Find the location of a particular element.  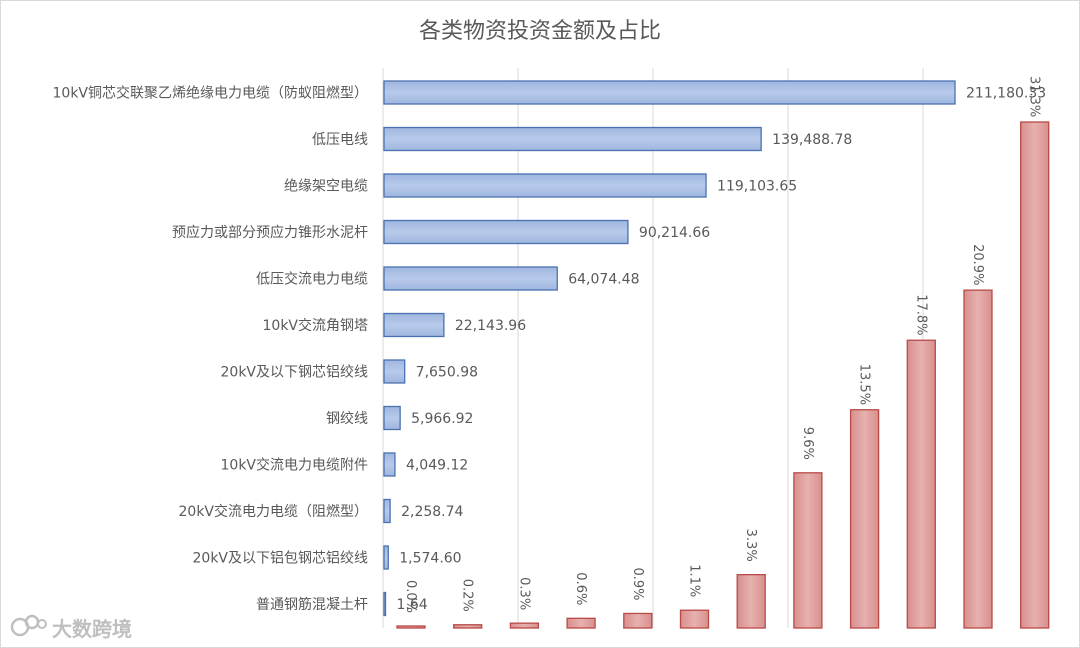

percent-label: 17.8% is located at coordinates (920, 314).